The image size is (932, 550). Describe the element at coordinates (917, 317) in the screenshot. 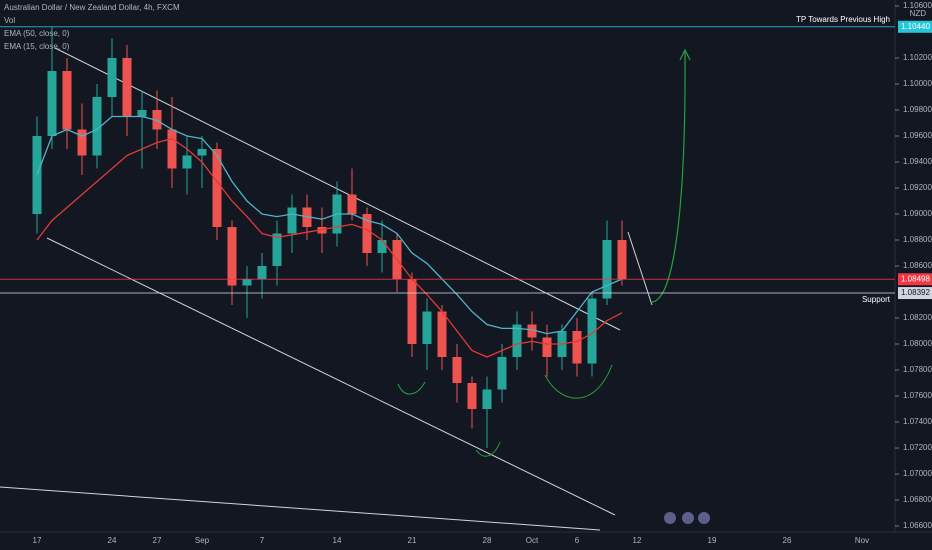

I see `y-tick-label: 1.08200` at that location.